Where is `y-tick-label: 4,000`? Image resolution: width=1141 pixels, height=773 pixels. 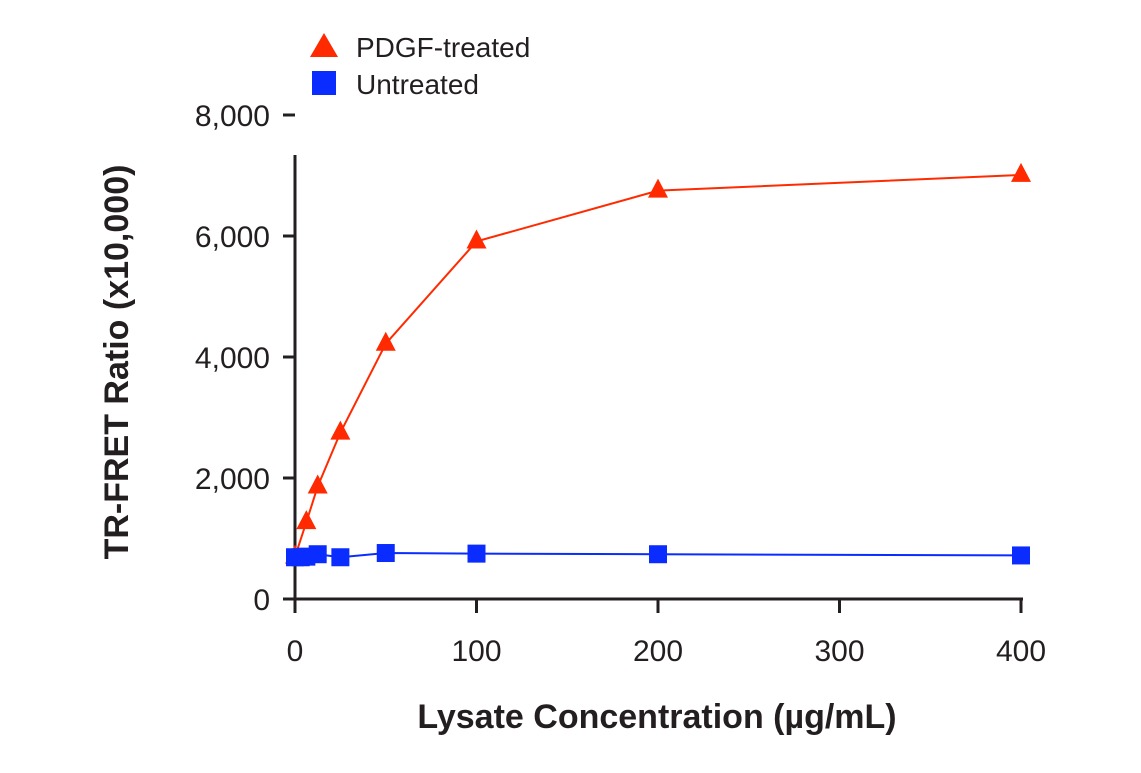 y-tick-label: 4,000 is located at coordinates (232, 358).